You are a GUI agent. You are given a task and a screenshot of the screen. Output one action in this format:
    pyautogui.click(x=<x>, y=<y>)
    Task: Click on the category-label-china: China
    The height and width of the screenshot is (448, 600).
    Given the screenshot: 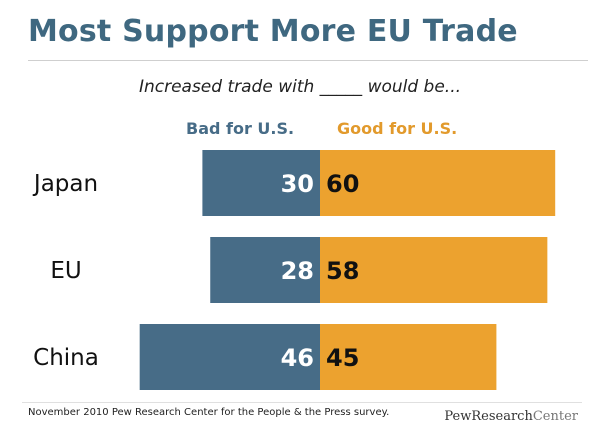 What is the action you would take?
    pyautogui.click(x=66, y=358)
    